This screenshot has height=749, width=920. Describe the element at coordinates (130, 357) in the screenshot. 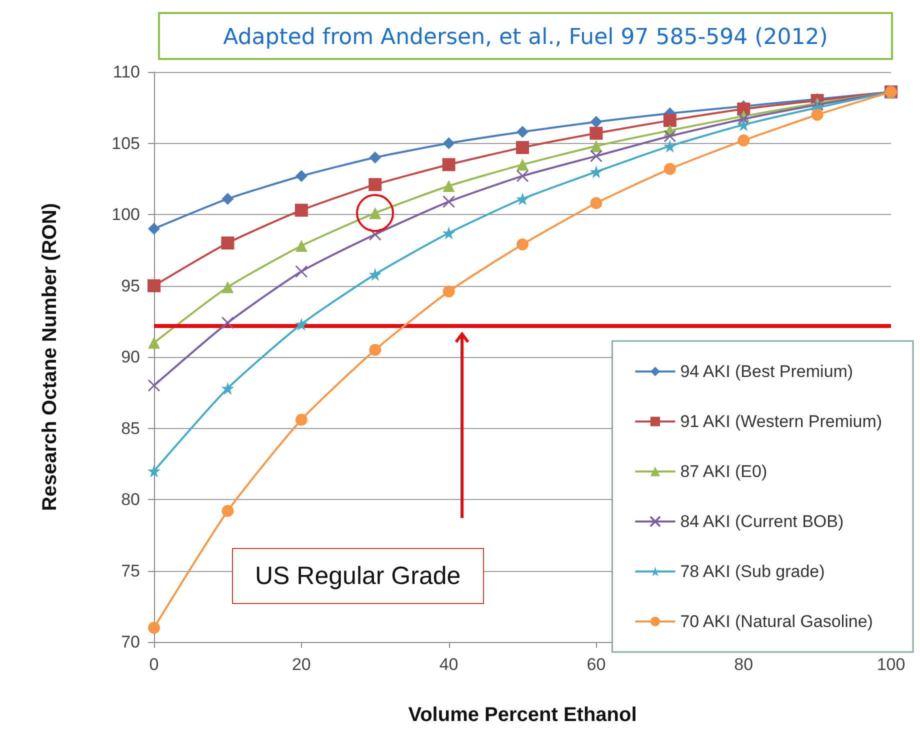

I see `y-tick-label: 90` at that location.